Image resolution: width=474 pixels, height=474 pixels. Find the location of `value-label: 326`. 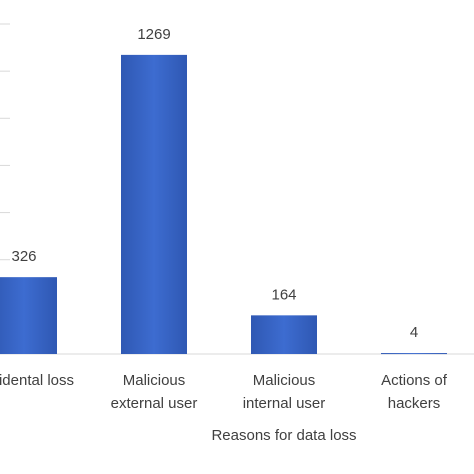

value-label: 326 is located at coordinates (23, 256).